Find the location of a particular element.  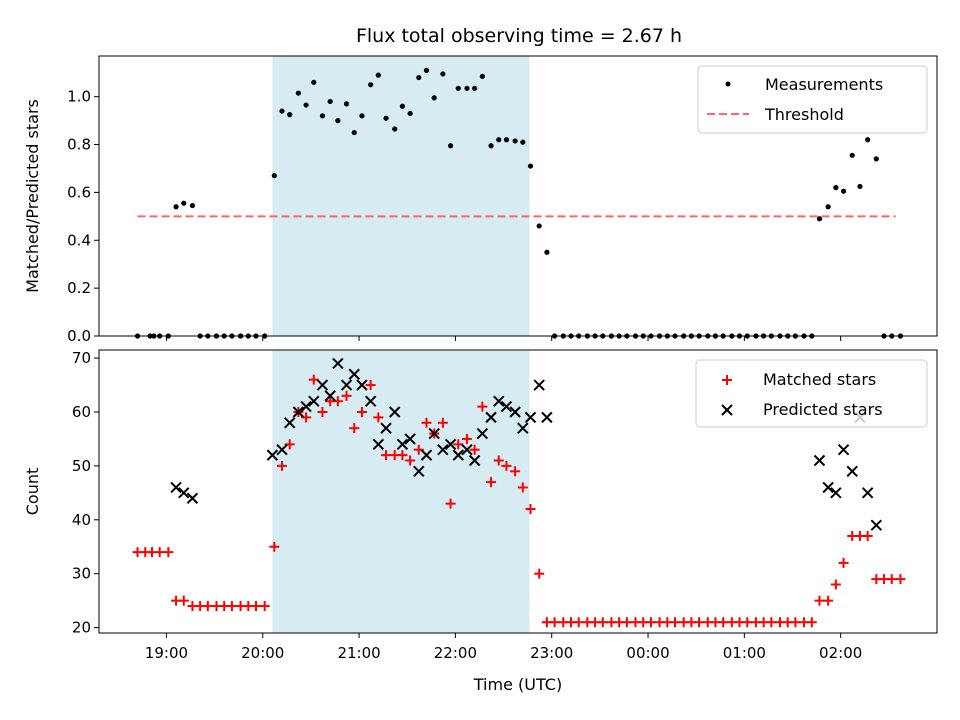

y-tick-label: 20 is located at coordinates (81, 628).